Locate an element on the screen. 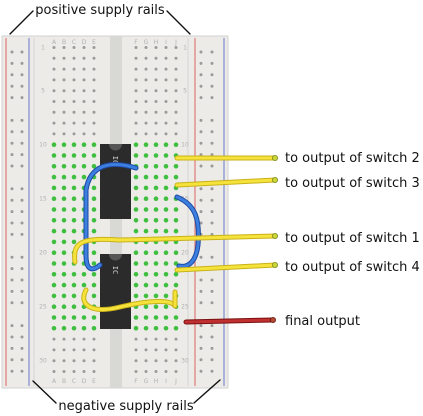 The image size is (423, 416). row-number-right: 20 is located at coordinates (185, 253).